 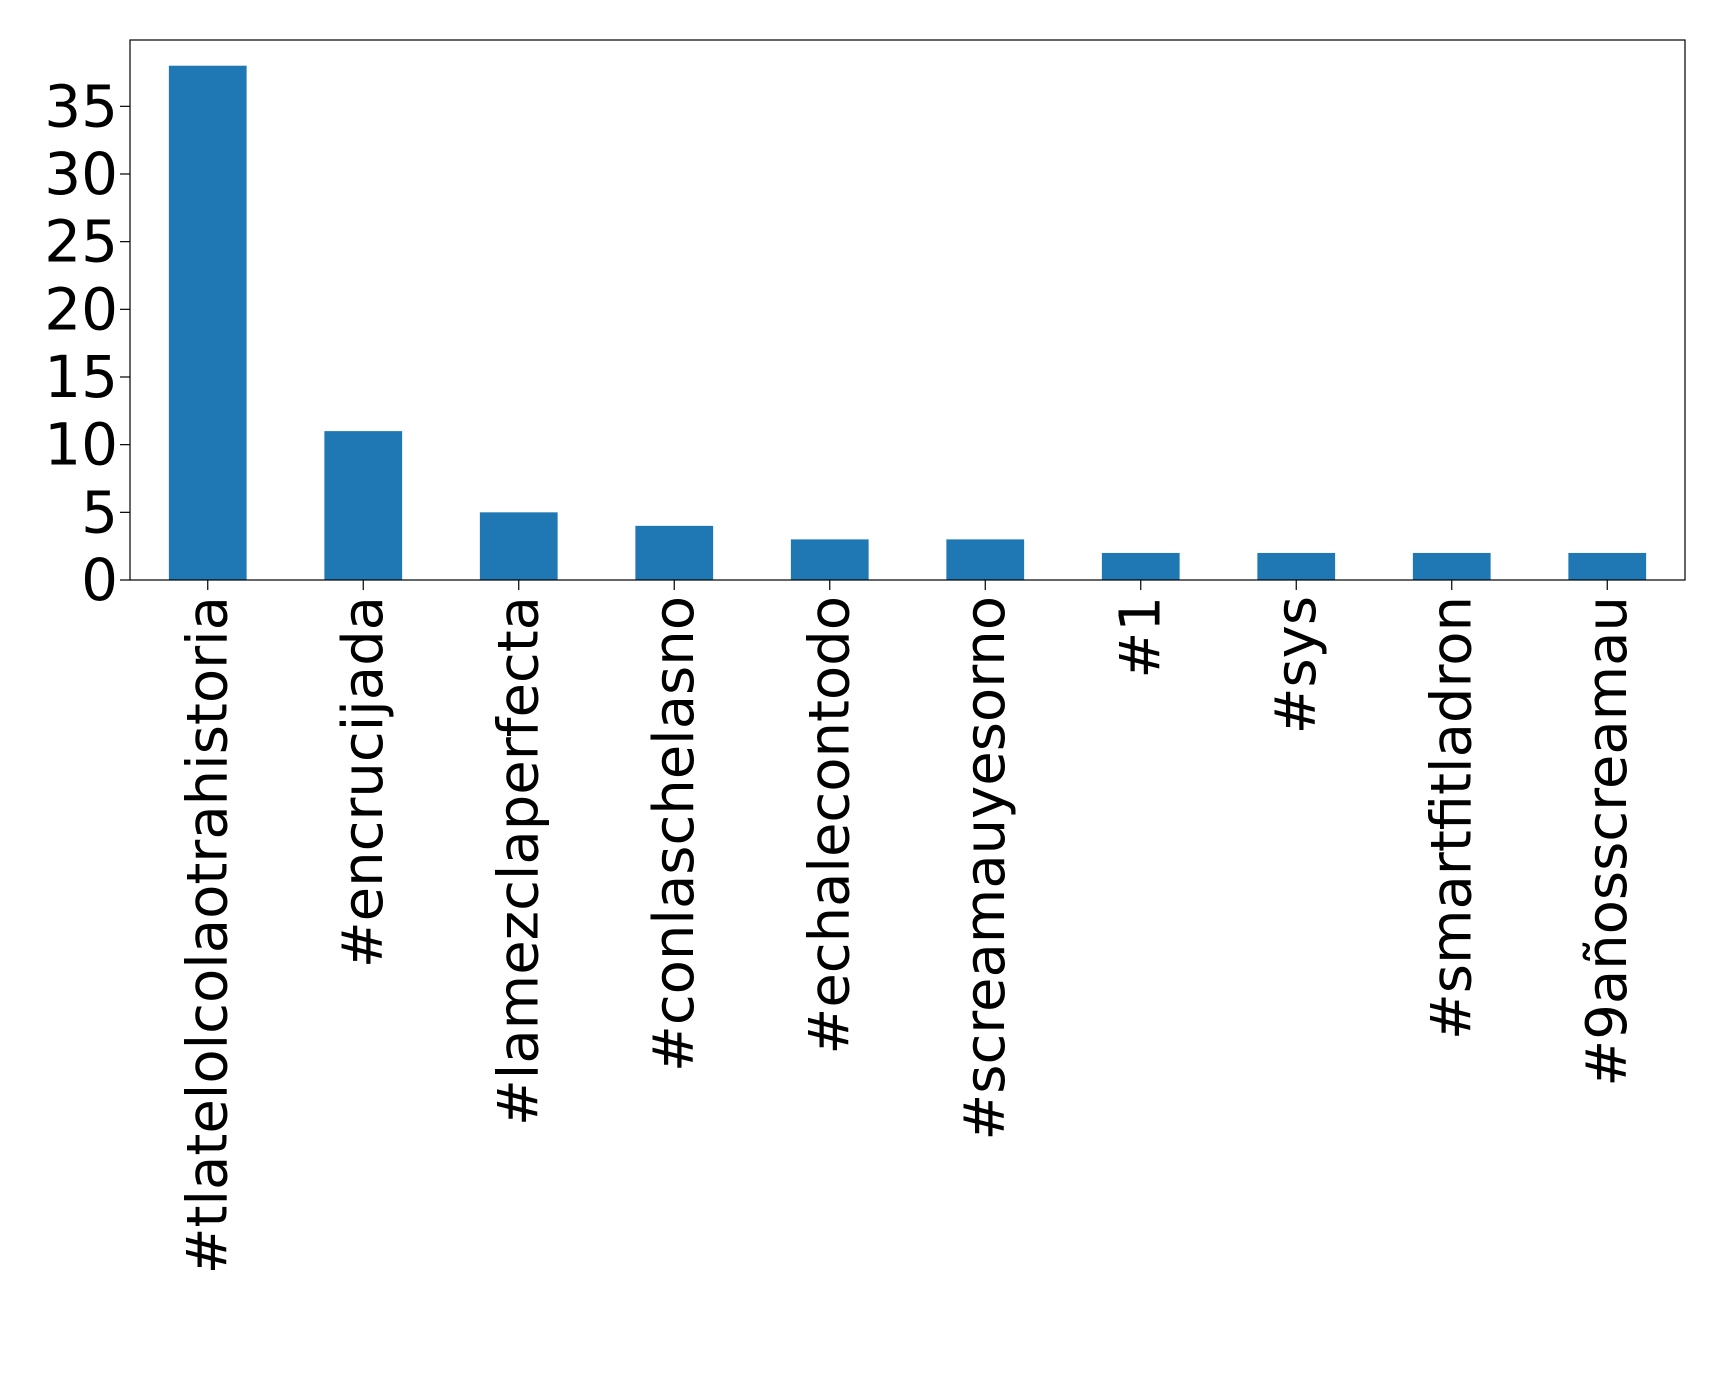 I want to click on x-tick-label-2: #lamezclaperfecta, so click(x=518, y=861).